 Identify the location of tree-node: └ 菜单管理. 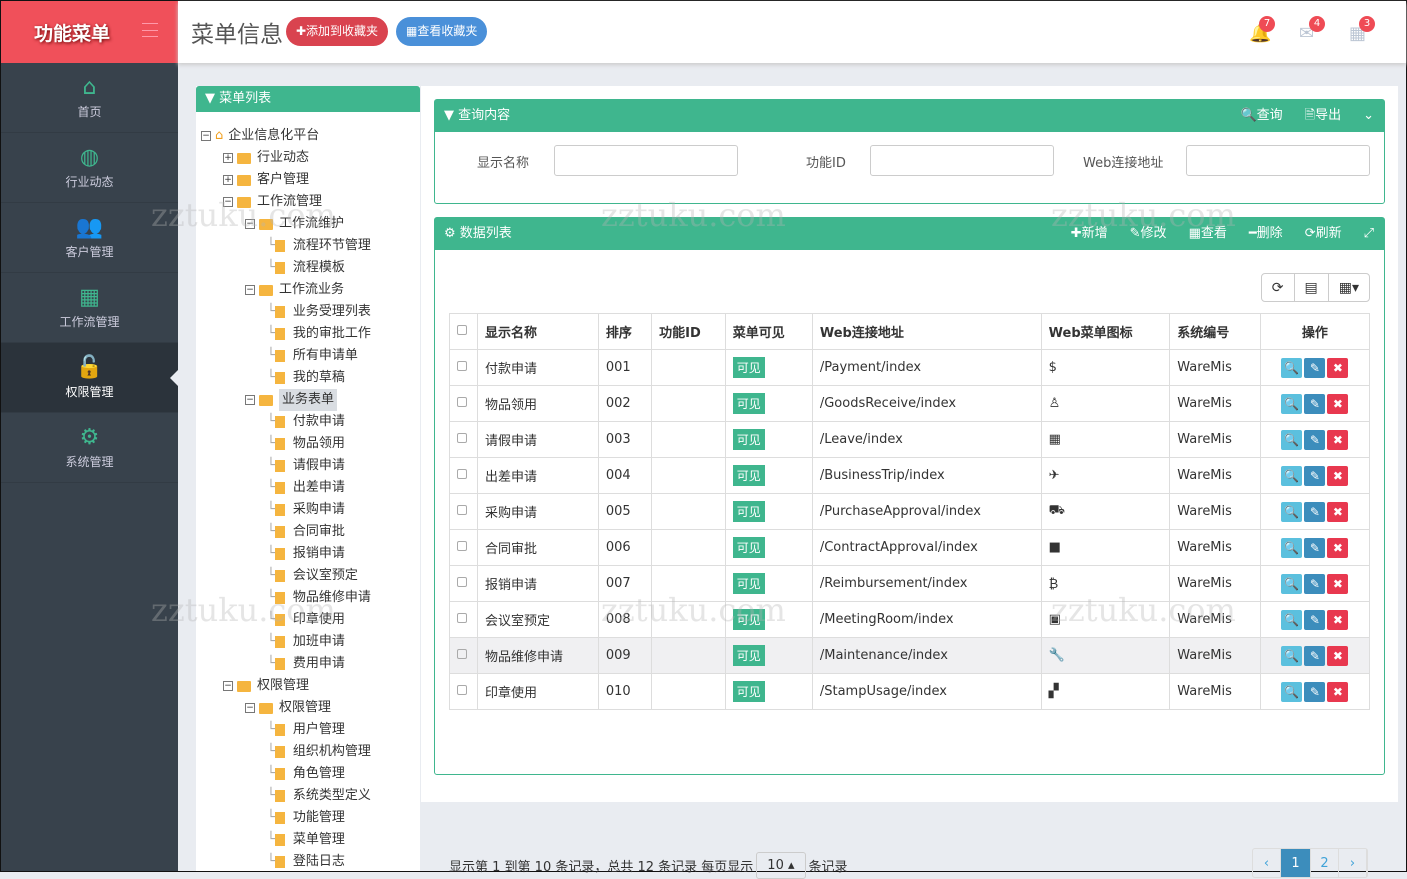
(306, 840).